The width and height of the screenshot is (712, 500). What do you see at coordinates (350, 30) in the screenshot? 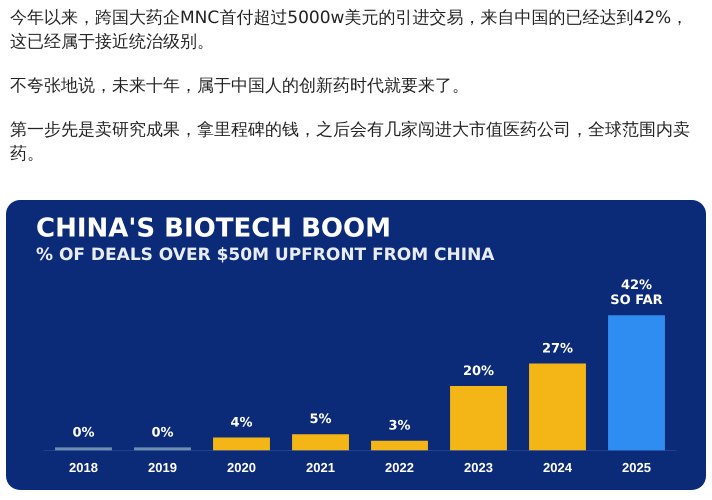
I see `text: 今年以来，跨国大药企MNC首付超过5000w美元的引进交易，来自中国的已经达到42%，这已经属于接近统治级别。` at bounding box center [350, 30].